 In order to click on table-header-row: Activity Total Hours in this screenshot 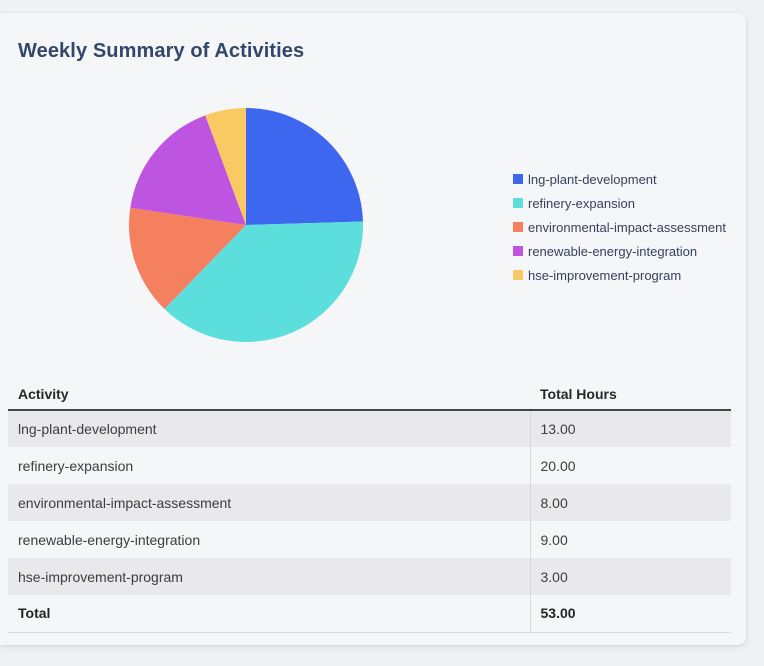, I will do `click(369, 395)`.